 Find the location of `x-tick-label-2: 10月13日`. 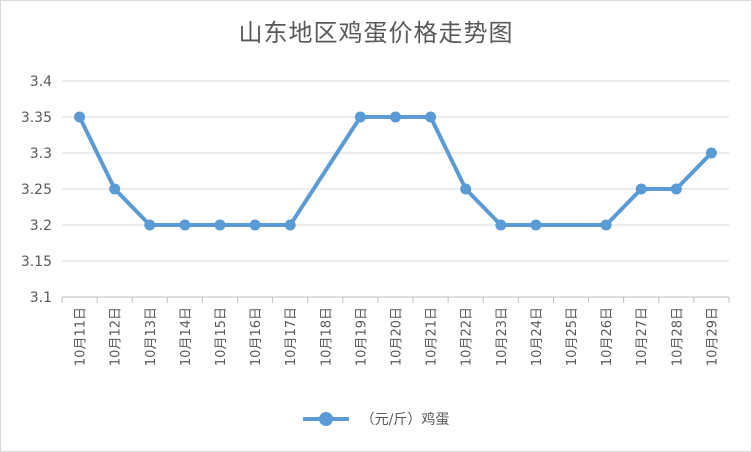

x-tick-label-2: 10月13日 is located at coordinates (151, 336).